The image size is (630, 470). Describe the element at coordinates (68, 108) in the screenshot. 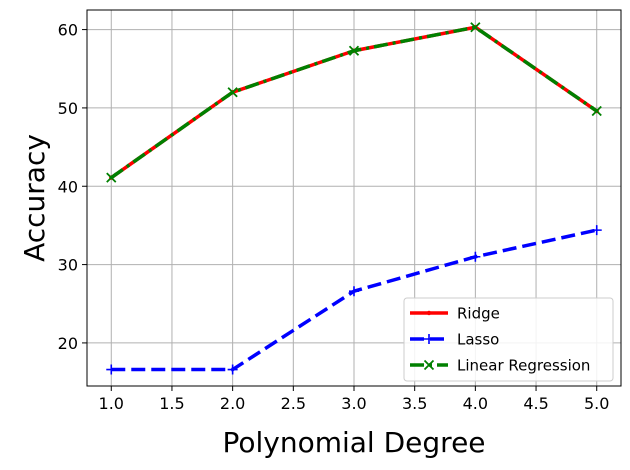

I see `y-tick-label: 50` at that location.